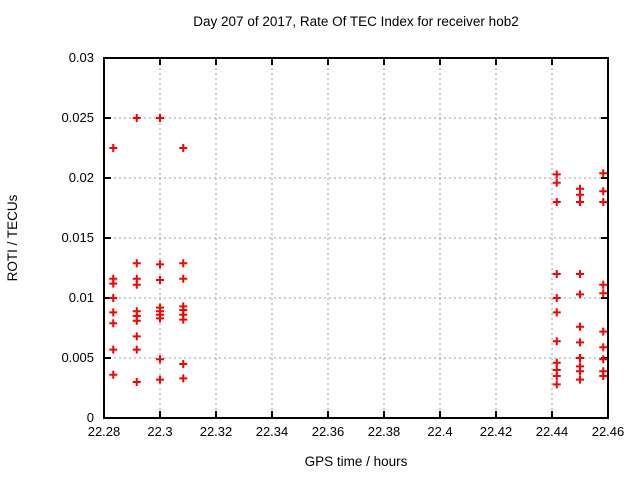 This screenshot has width=640, height=480. What do you see at coordinates (328, 431) in the screenshot?
I see `x-tick-label: 22.36` at bounding box center [328, 431].